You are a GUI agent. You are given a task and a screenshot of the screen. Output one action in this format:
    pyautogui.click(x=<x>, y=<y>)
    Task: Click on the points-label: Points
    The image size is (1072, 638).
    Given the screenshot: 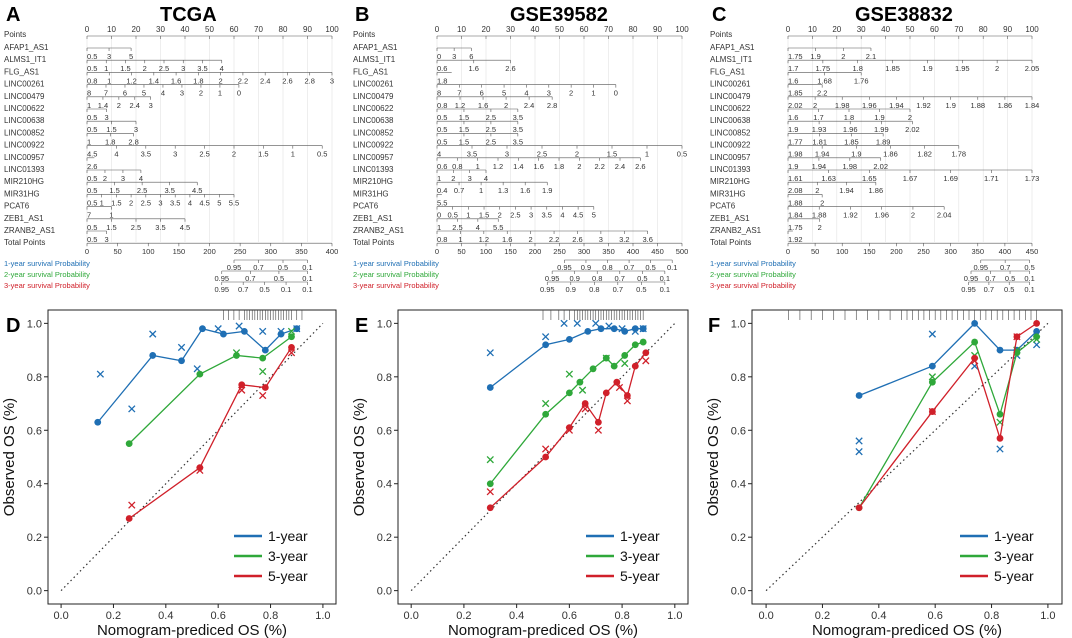 What is the action you would take?
    pyautogui.click(x=364, y=34)
    